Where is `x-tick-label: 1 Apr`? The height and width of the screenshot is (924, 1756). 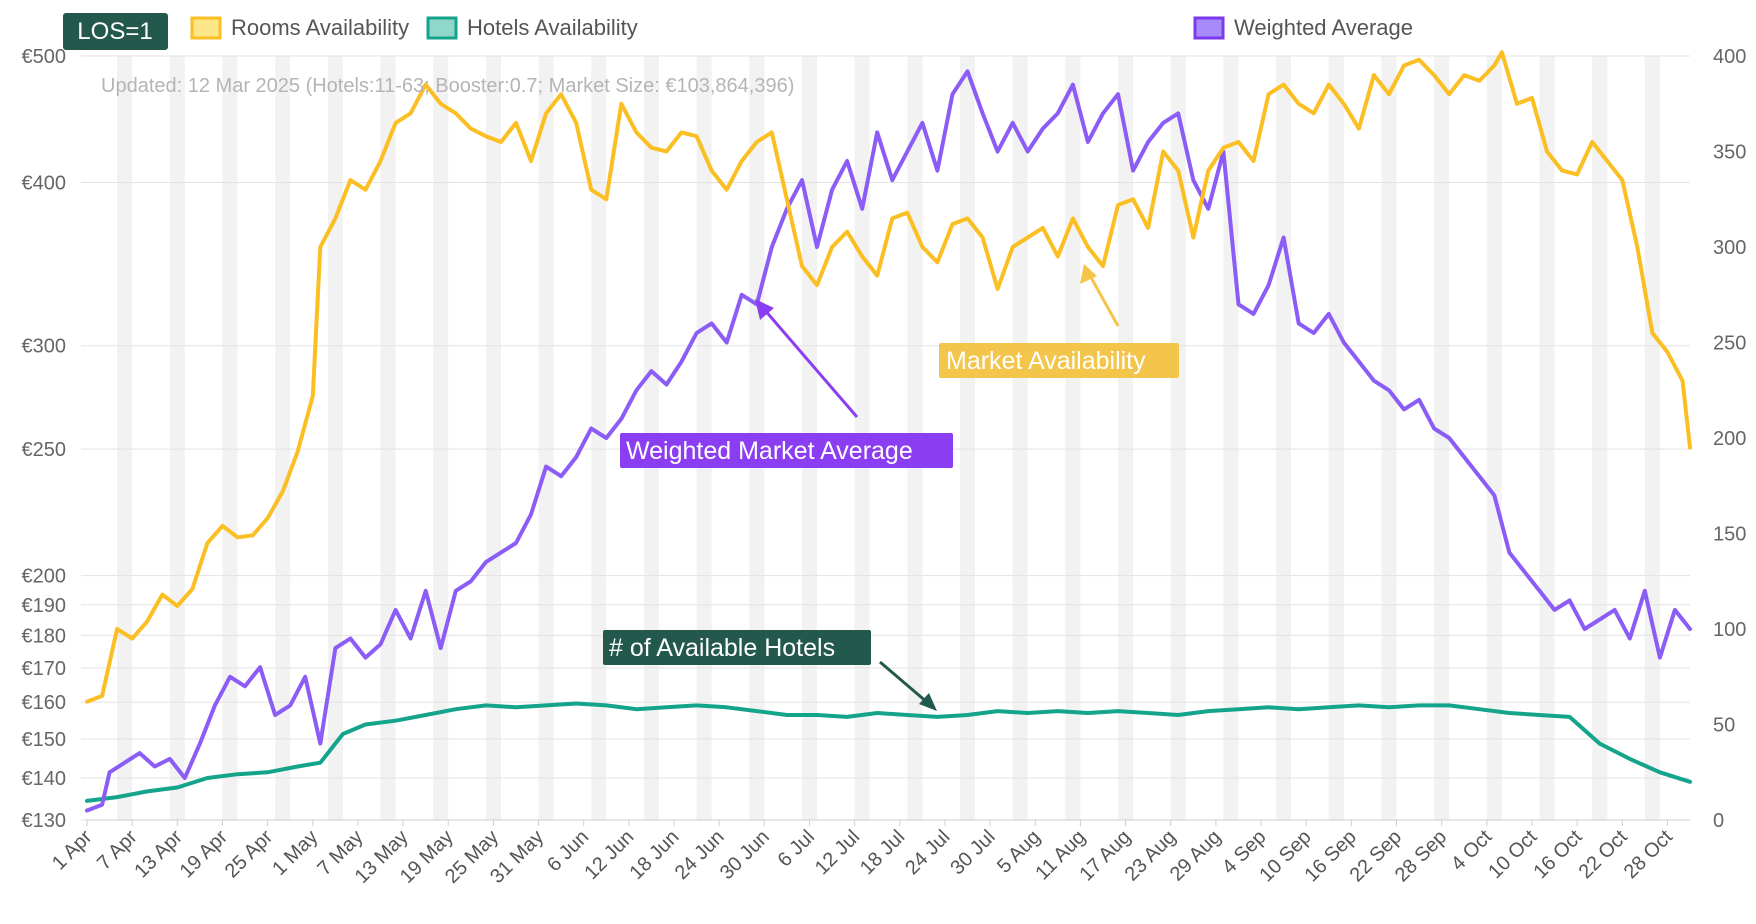 x-tick-label: 1 Apr is located at coordinates (72, 850).